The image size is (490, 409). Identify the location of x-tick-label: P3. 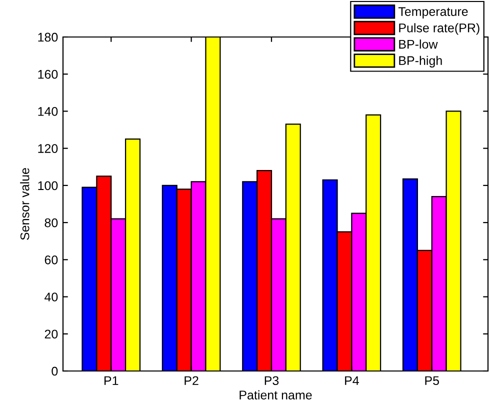
(271, 381).